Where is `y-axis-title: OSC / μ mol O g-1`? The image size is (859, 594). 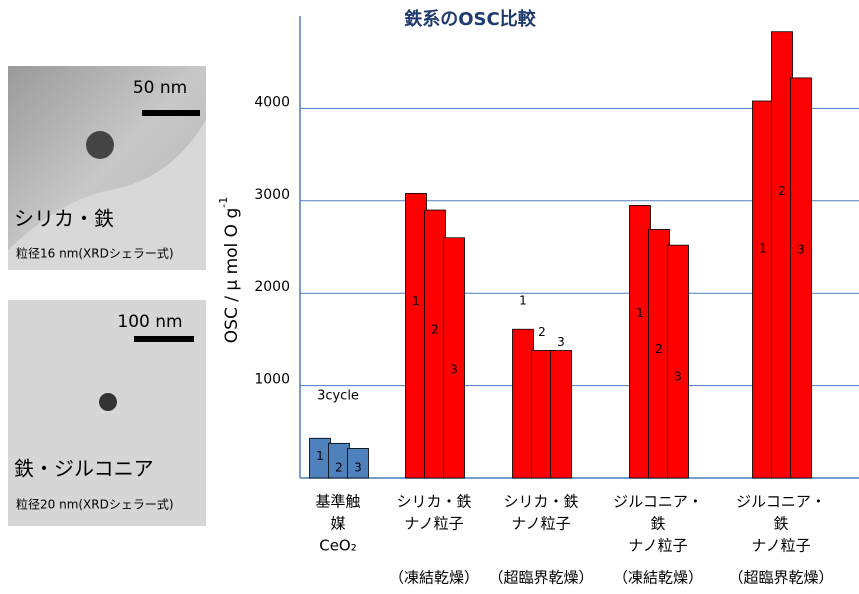
y-axis-title: OSC / μ mol O g-1 is located at coordinates (229, 270).